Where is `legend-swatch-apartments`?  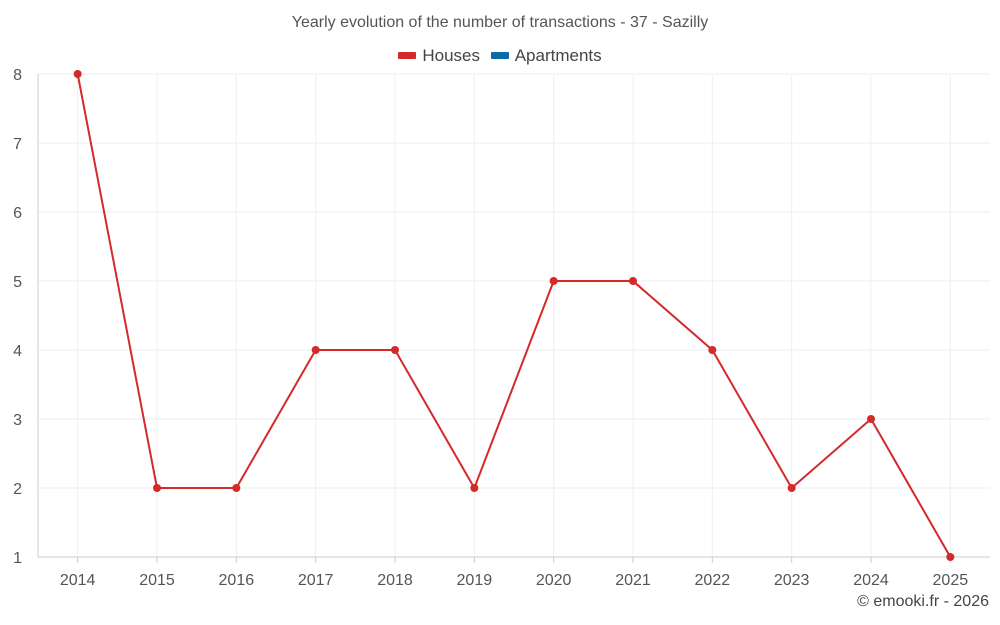 legend-swatch-apartments is located at coordinates (499, 55).